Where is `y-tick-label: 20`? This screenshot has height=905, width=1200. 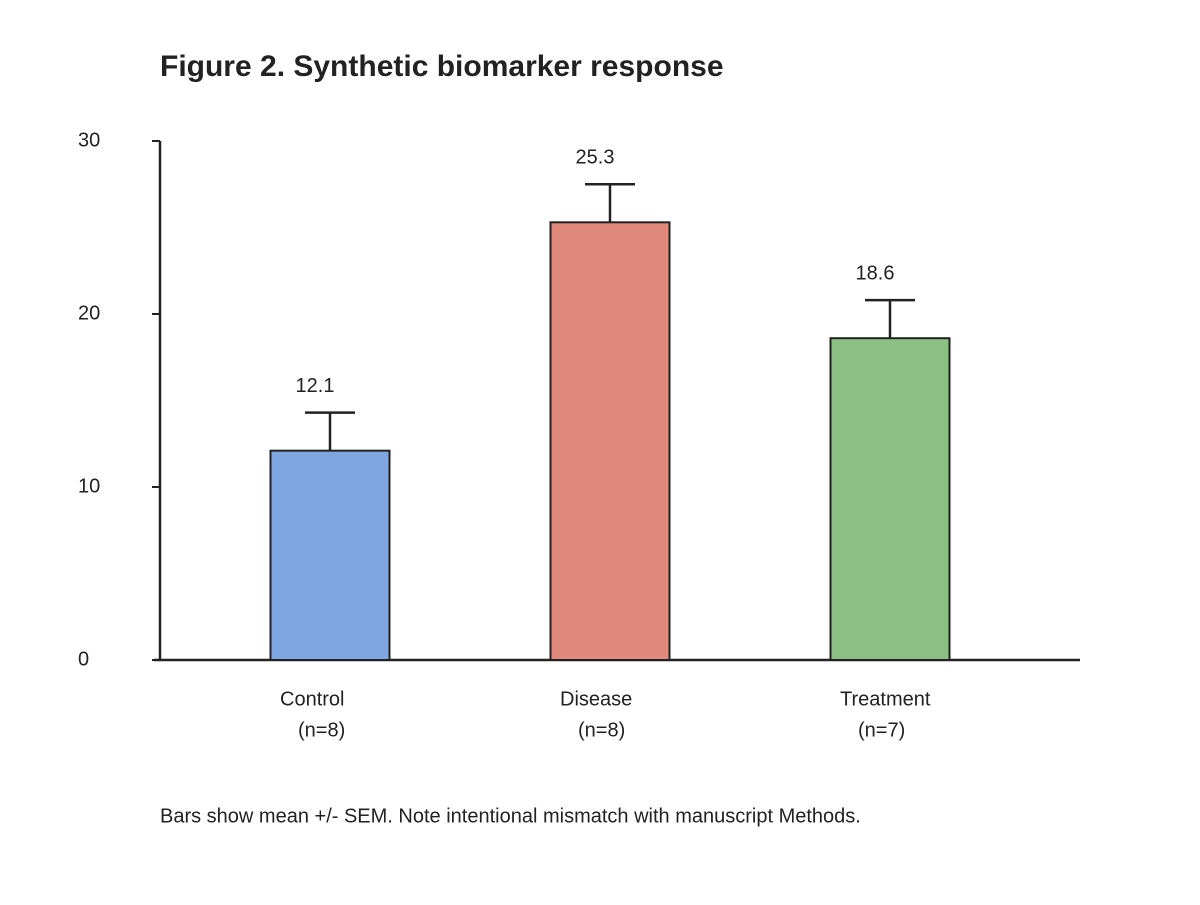 y-tick-label: 20 is located at coordinates (89, 313).